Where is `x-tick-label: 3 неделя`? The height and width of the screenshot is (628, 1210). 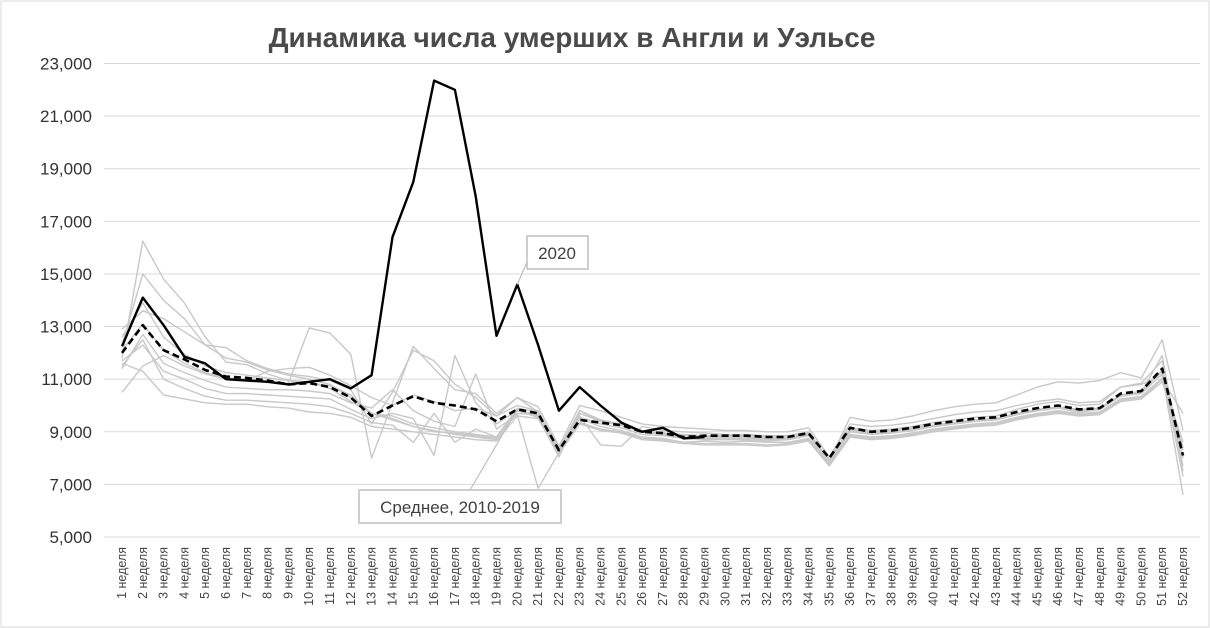 x-tick-label: 3 неделя is located at coordinates (164, 573).